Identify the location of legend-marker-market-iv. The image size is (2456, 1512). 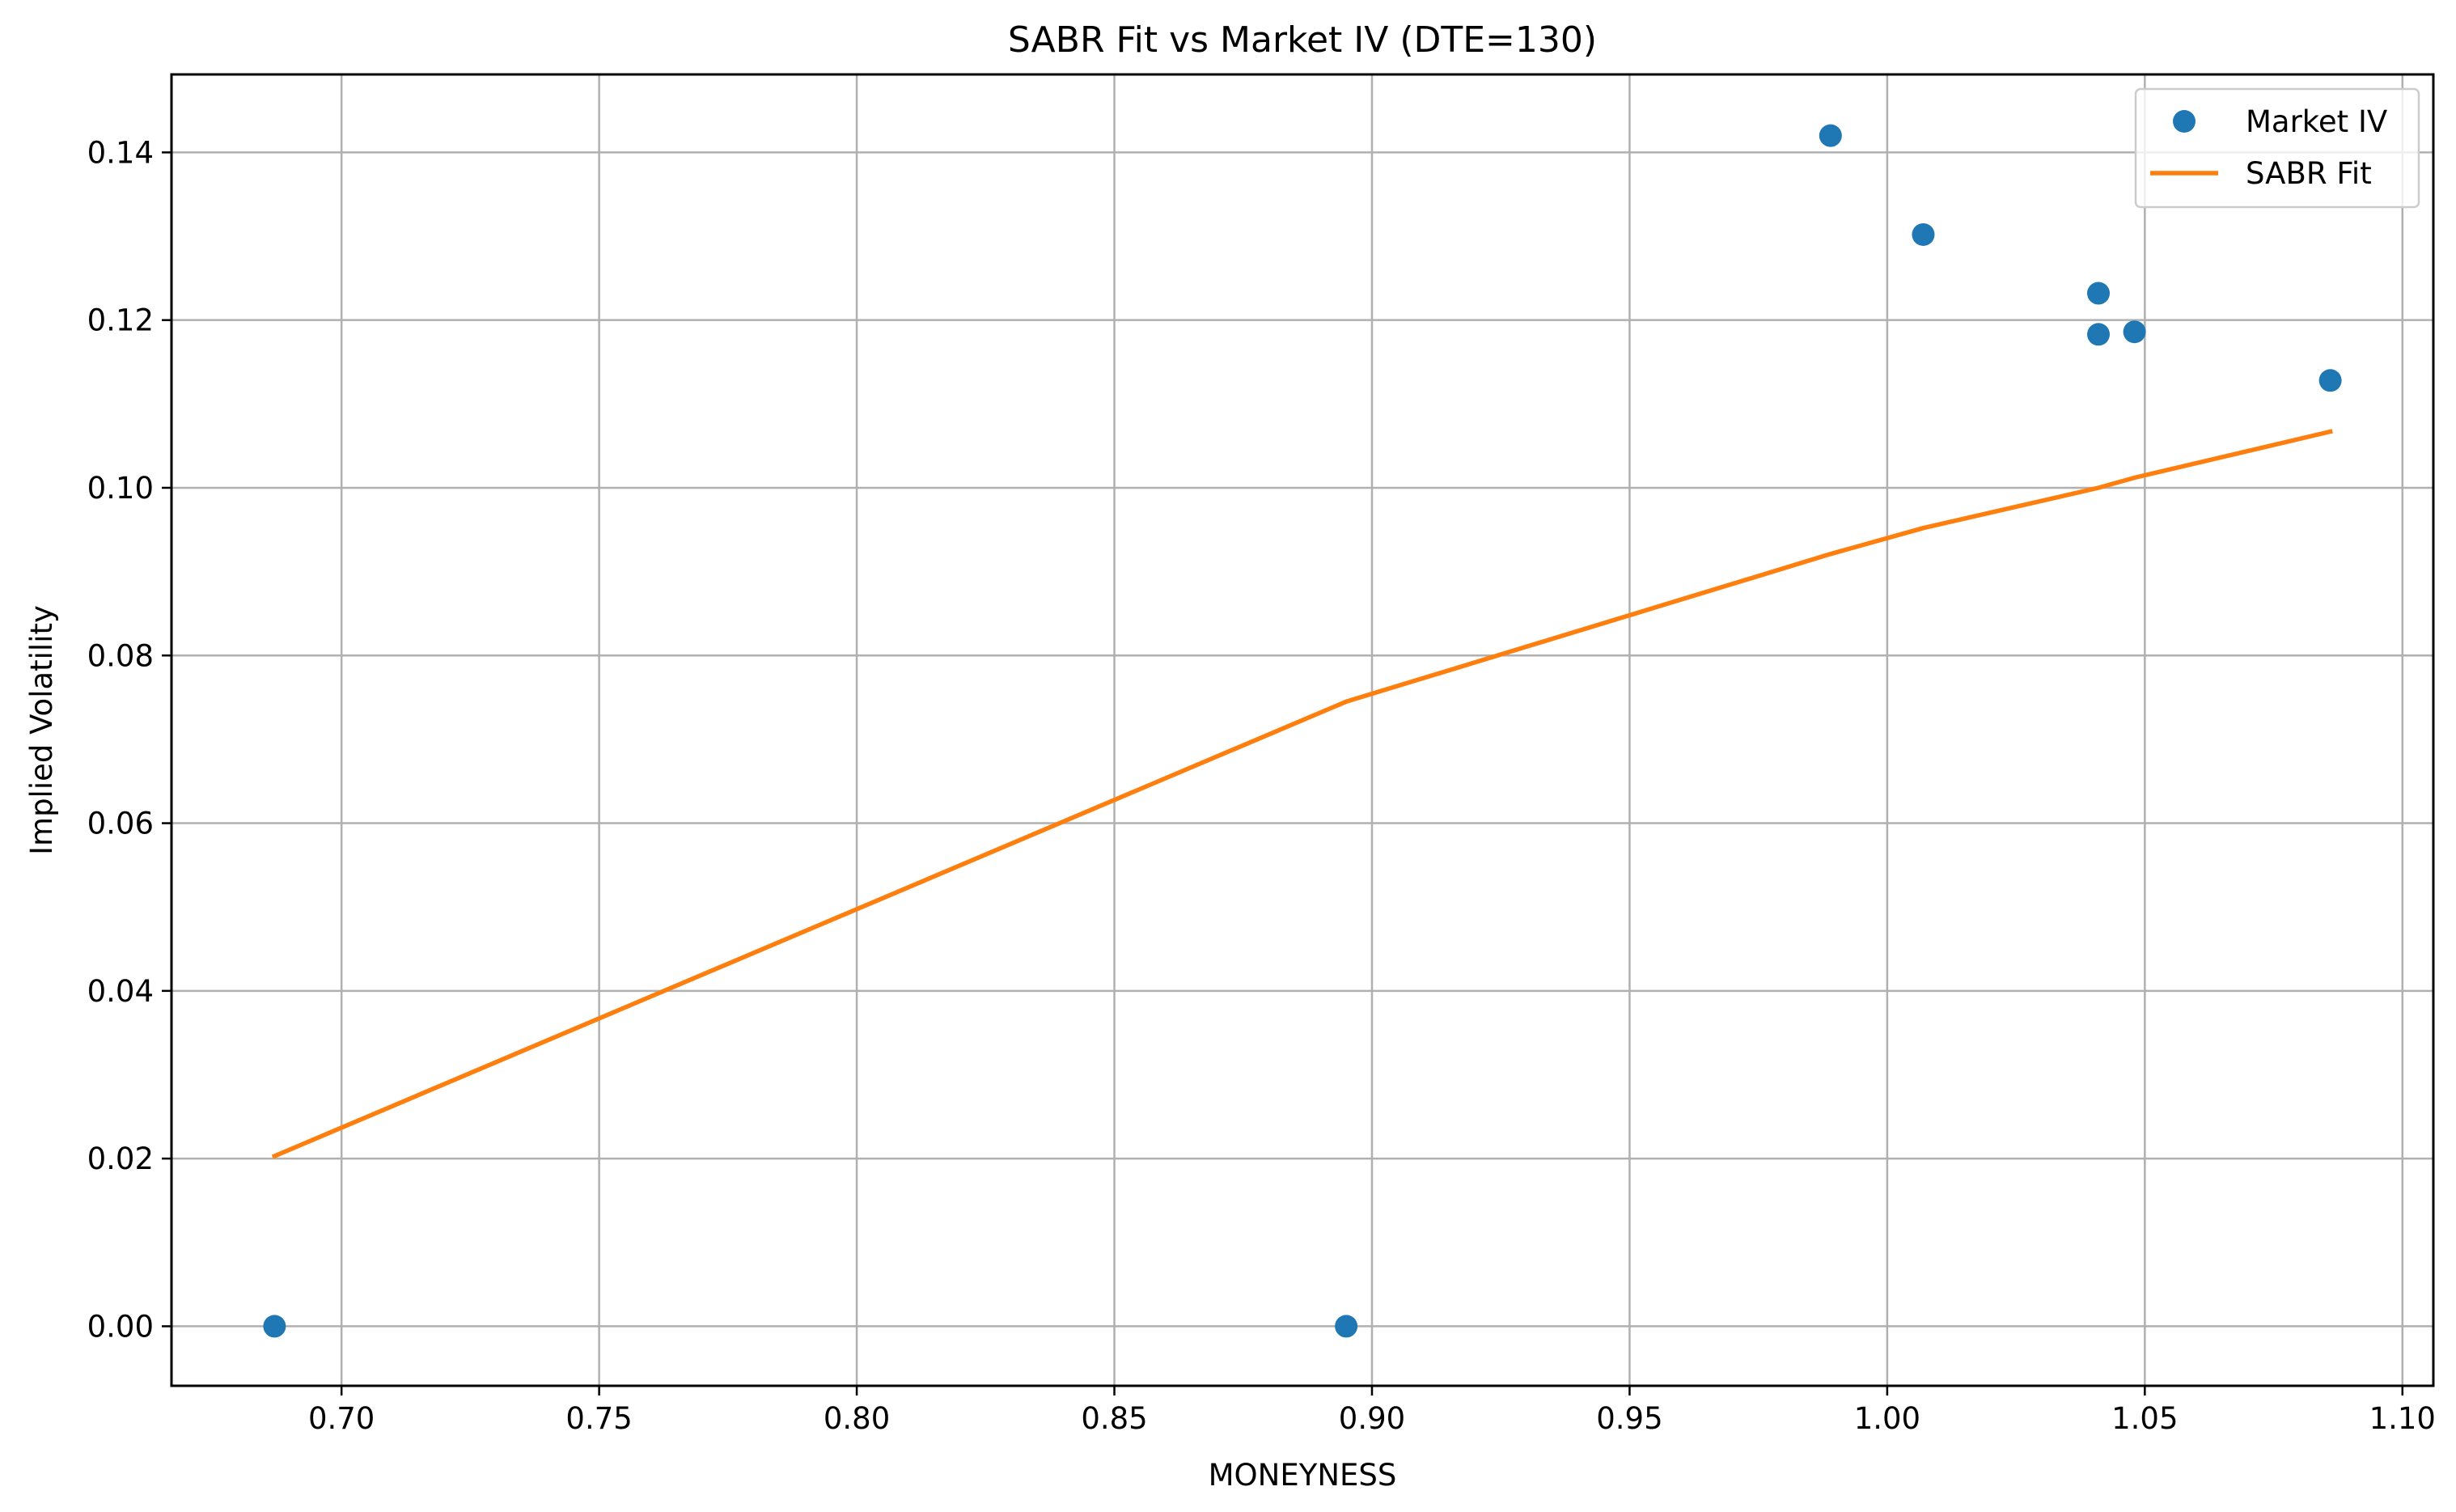
(2185, 121).